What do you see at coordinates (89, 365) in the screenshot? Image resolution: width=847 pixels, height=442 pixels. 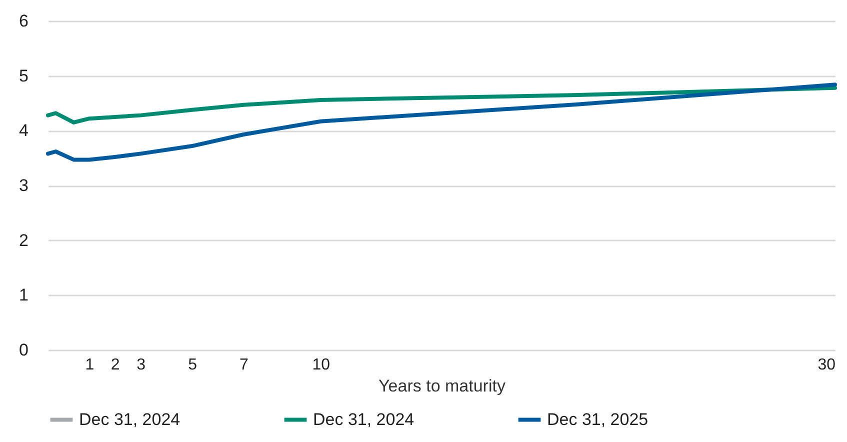 I see `x-tick-label: 1` at bounding box center [89, 365].